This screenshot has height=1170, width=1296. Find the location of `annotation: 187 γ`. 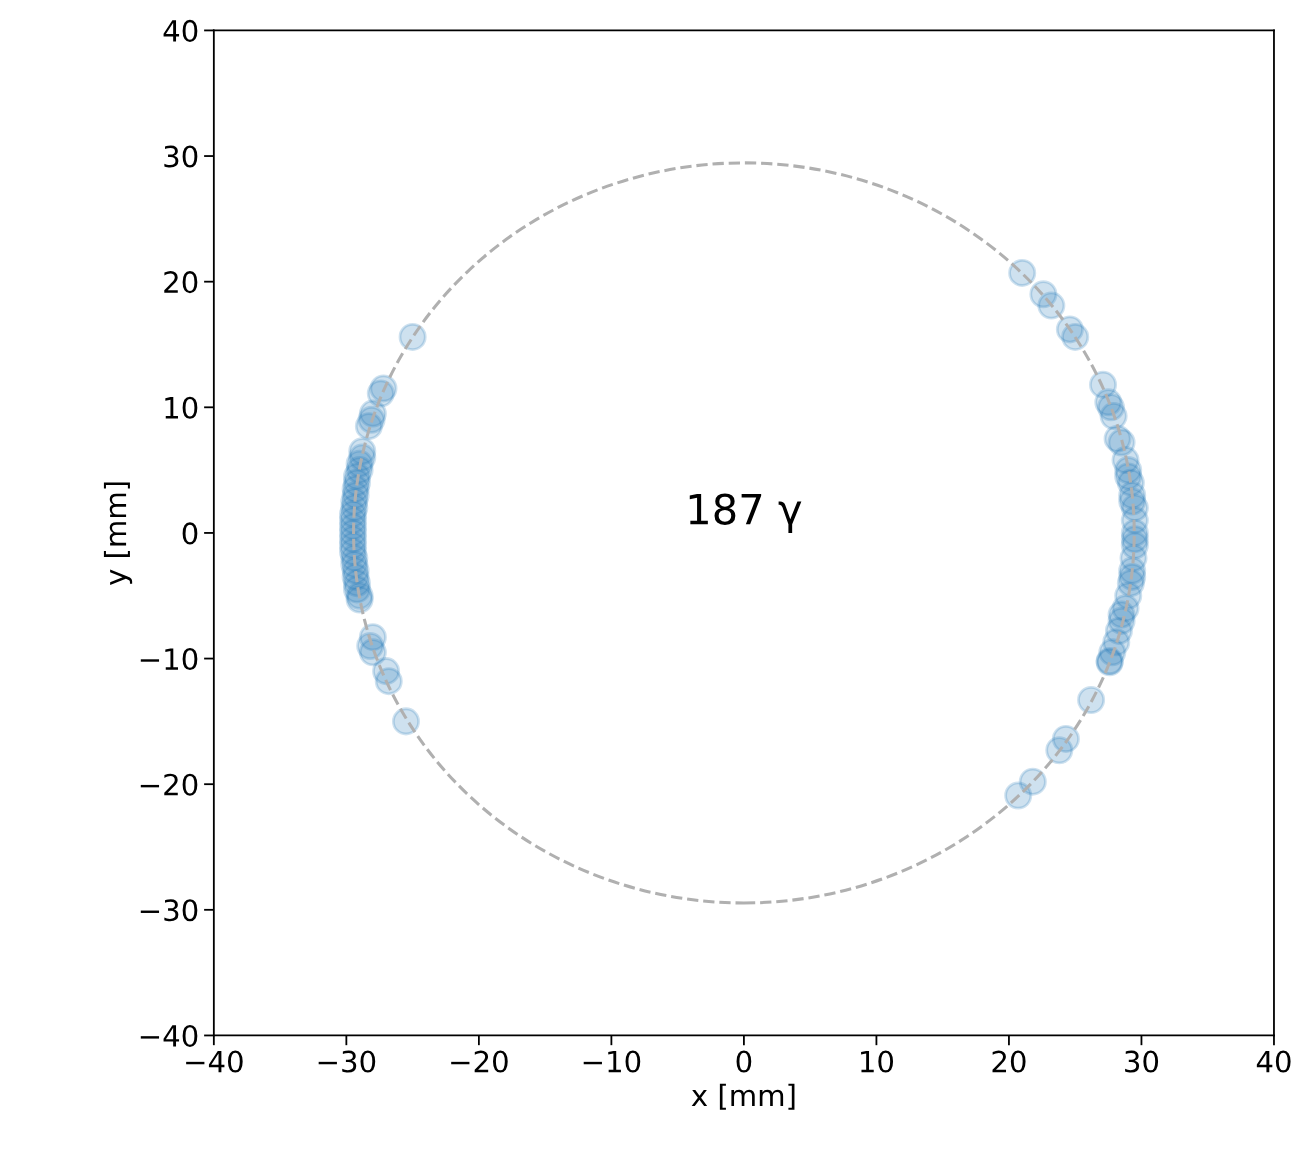

annotation: 187 γ is located at coordinates (745, 513).